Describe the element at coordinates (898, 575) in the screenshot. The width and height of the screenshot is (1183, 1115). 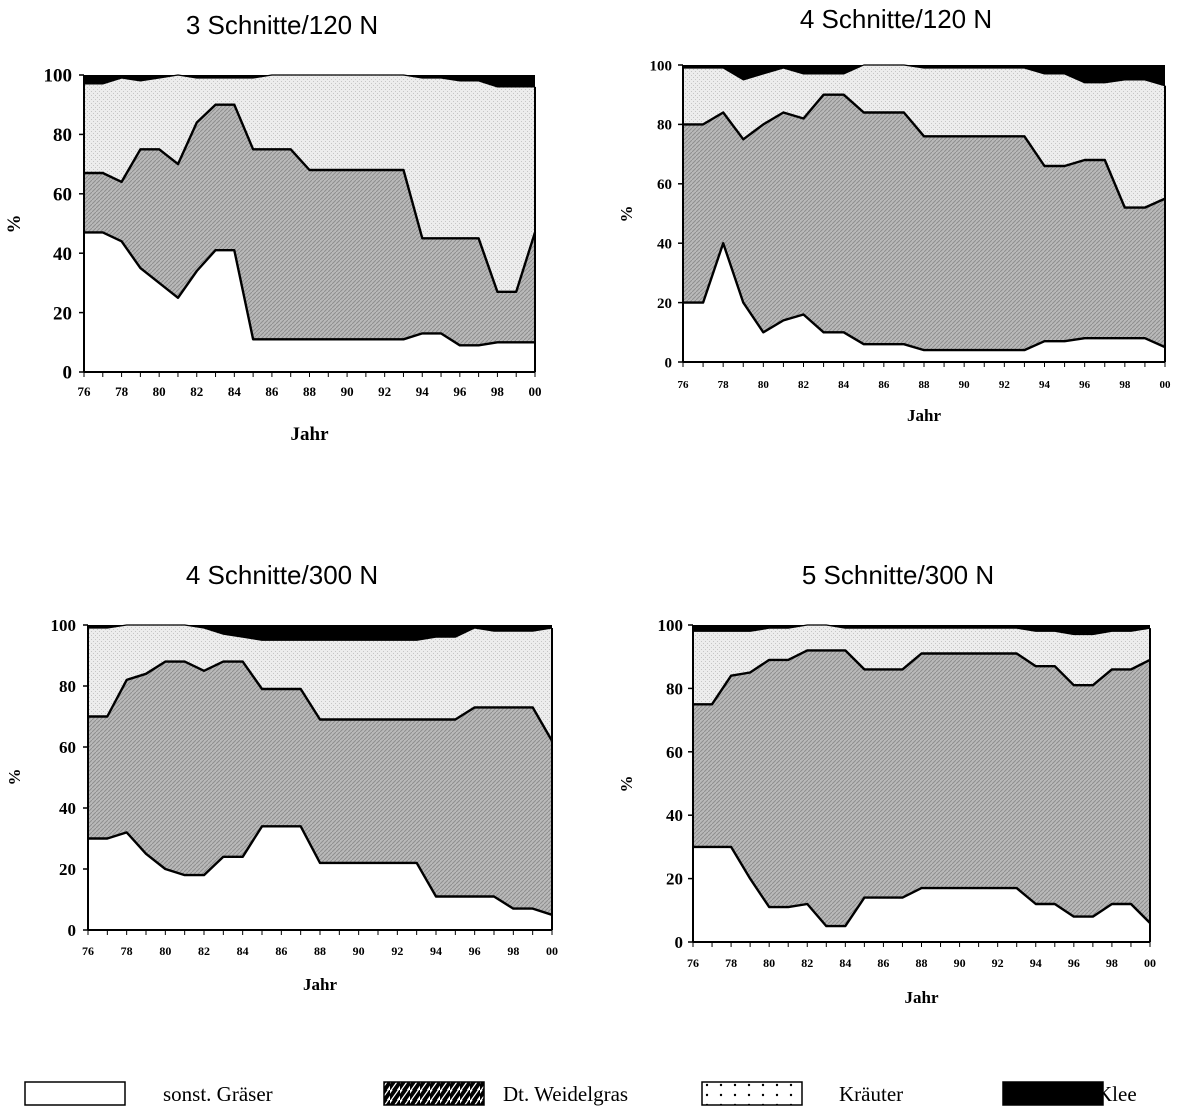
I see `chart-title: 5 Schnitte/300 N` at that location.